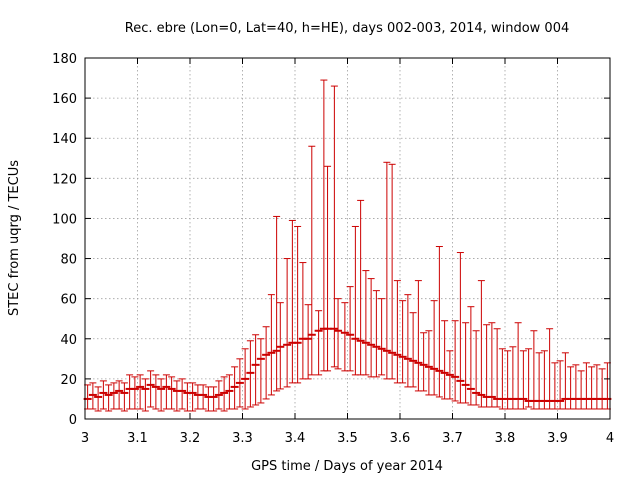  Describe the element at coordinates (73, 420) in the screenshot. I see `y-tick-label: 0` at that location.